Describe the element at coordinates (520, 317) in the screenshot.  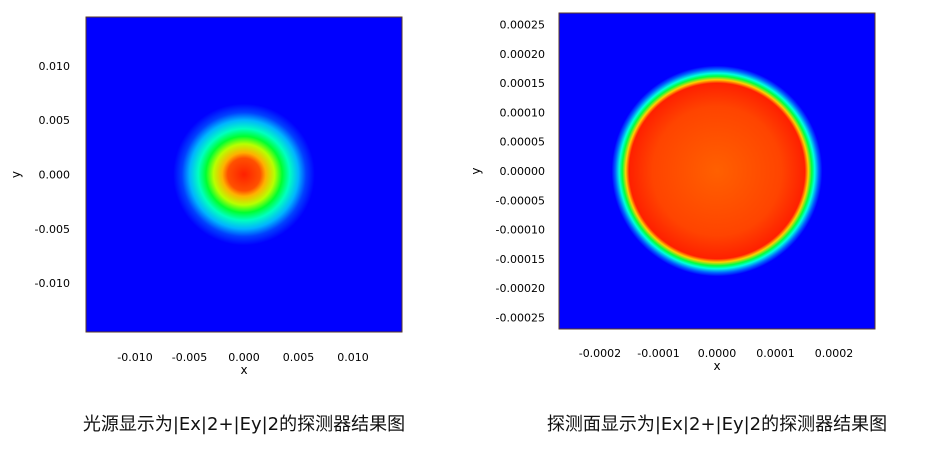
I see `y-tick-label: -0.00025` at that location.